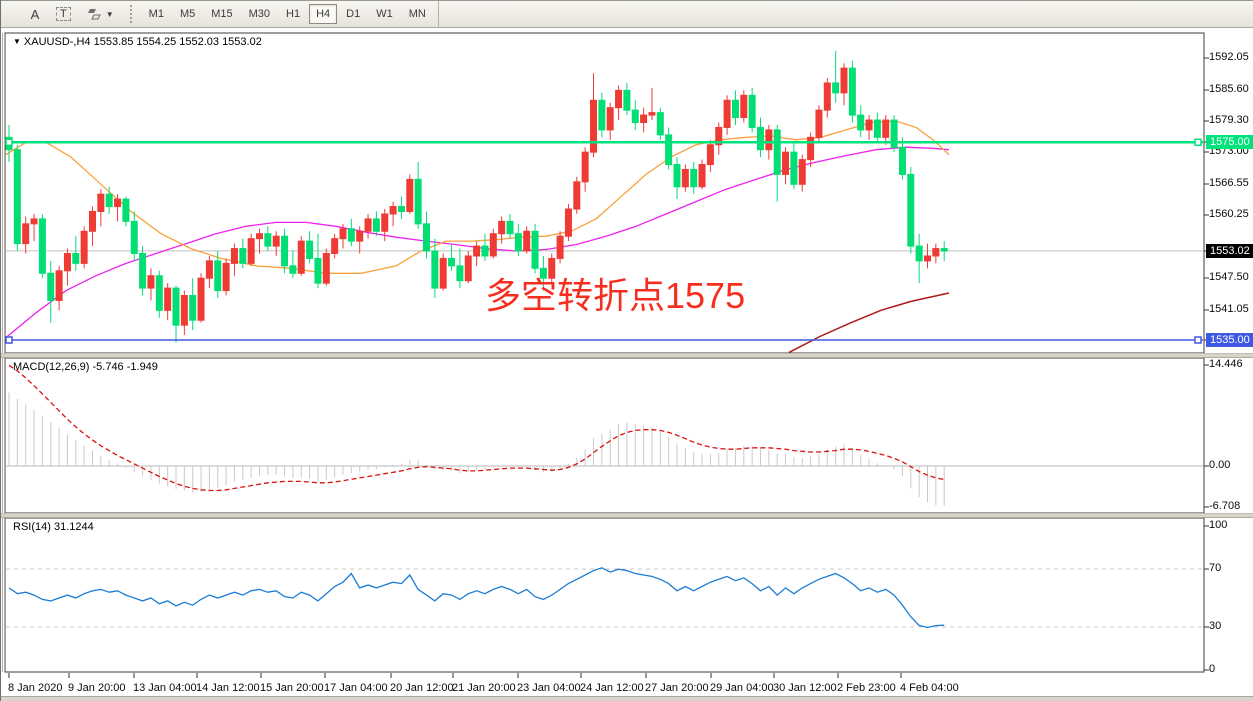  Describe the element at coordinates (422, 688) in the screenshot. I see `time-axis-label: 20 Jan 12:00` at that location.